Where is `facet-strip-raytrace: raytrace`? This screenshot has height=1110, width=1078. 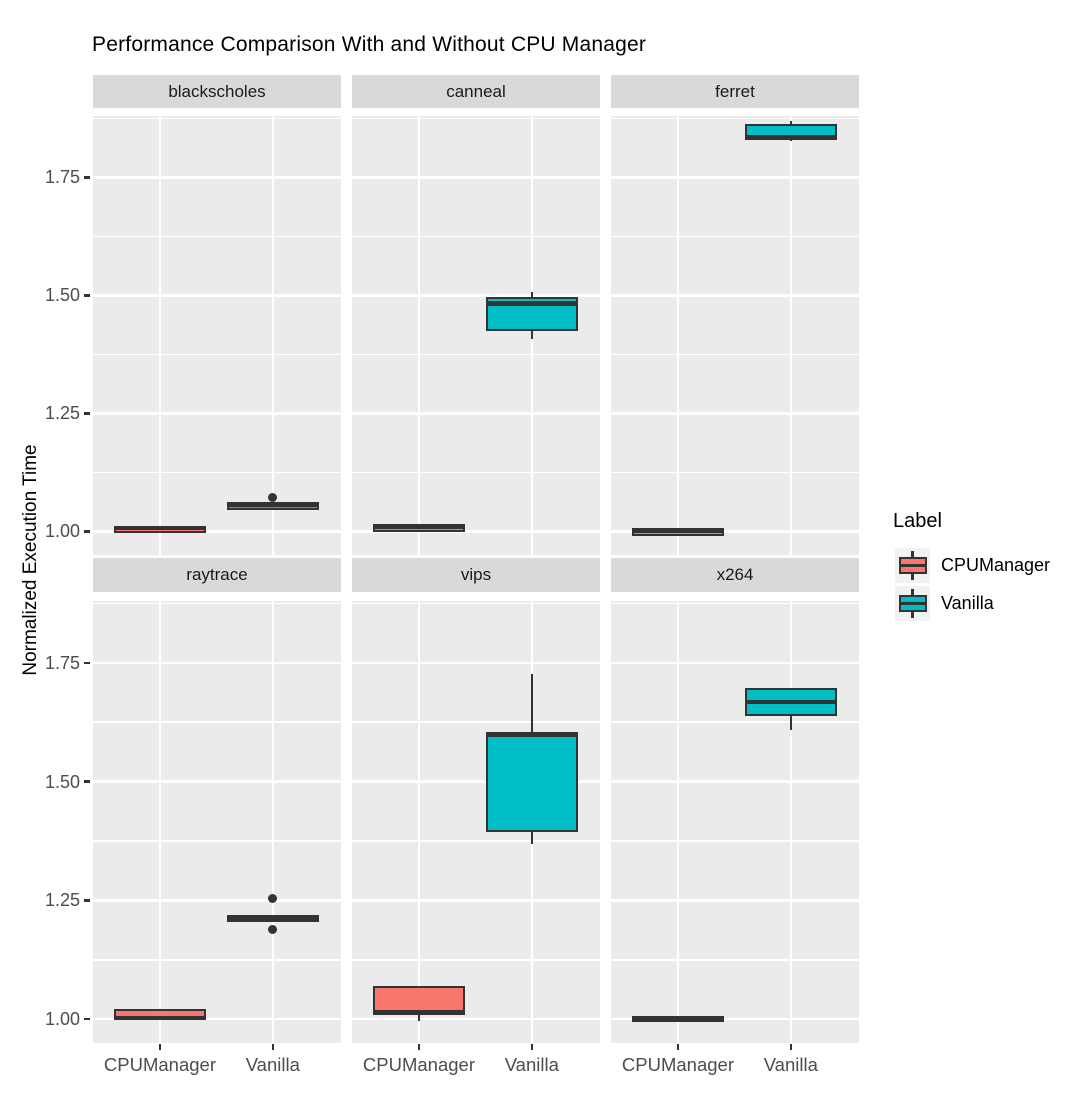
facet-strip-raytrace: raytrace is located at coordinates (217, 575).